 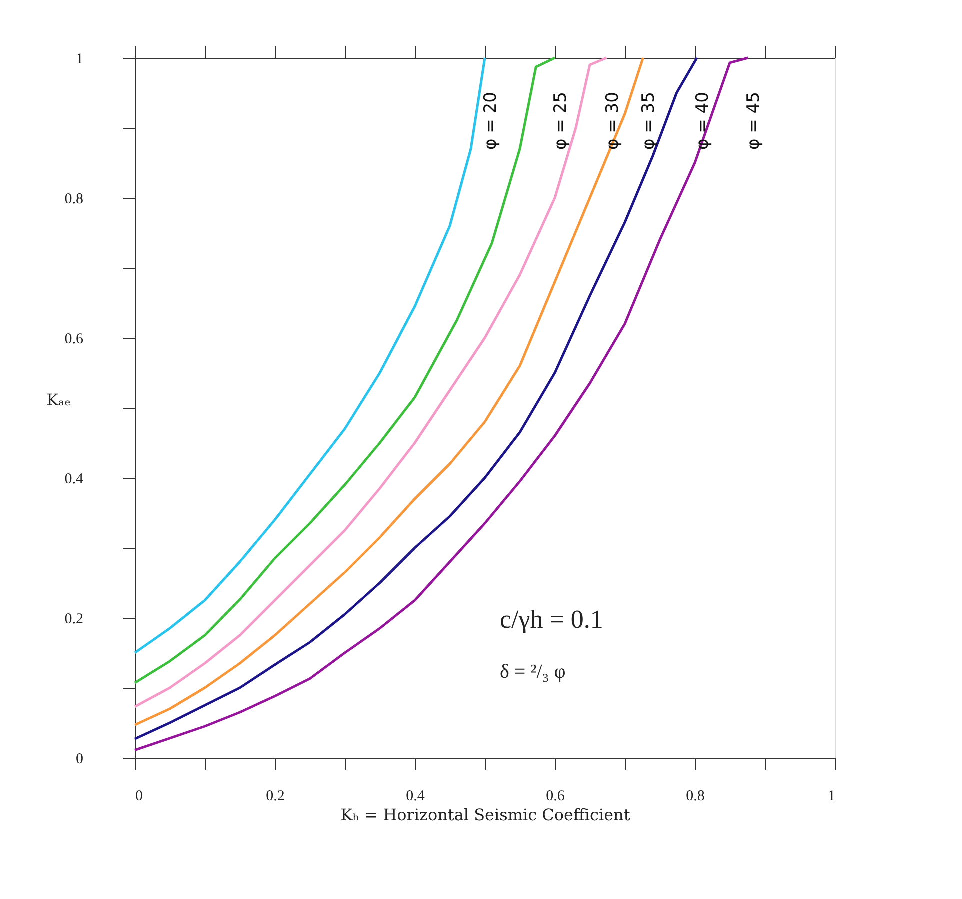 What do you see at coordinates (552, 619) in the screenshot?
I see `annotation: c/γh = 0.1` at bounding box center [552, 619].